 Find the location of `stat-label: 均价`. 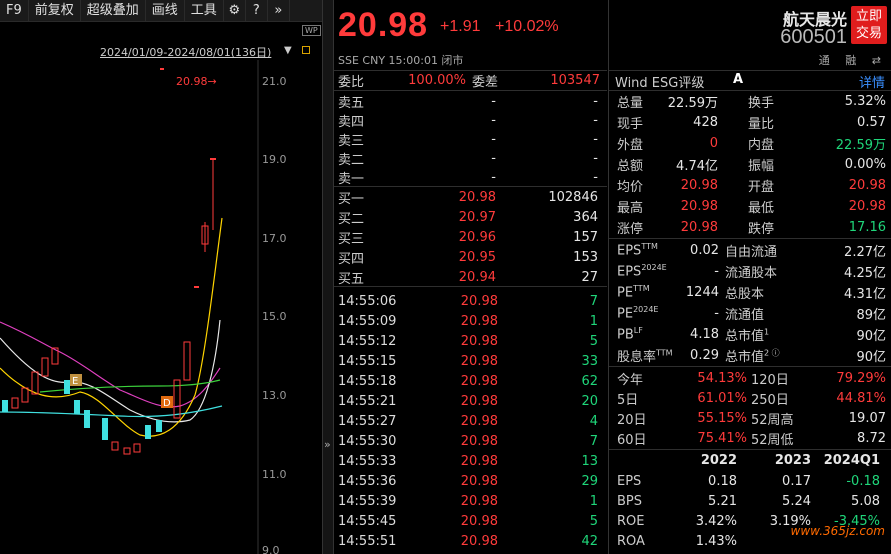

stat-label: 均价 is located at coordinates (630, 187).